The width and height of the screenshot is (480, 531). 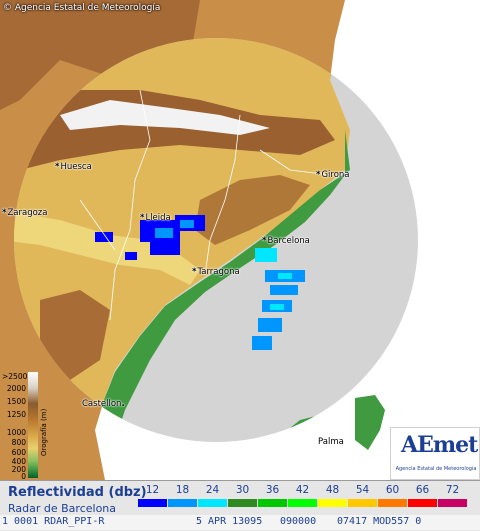 What do you see at coordinates (16, 432) in the screenshot?
I see `alt-label: 1000` at bounding box center [16, 432].